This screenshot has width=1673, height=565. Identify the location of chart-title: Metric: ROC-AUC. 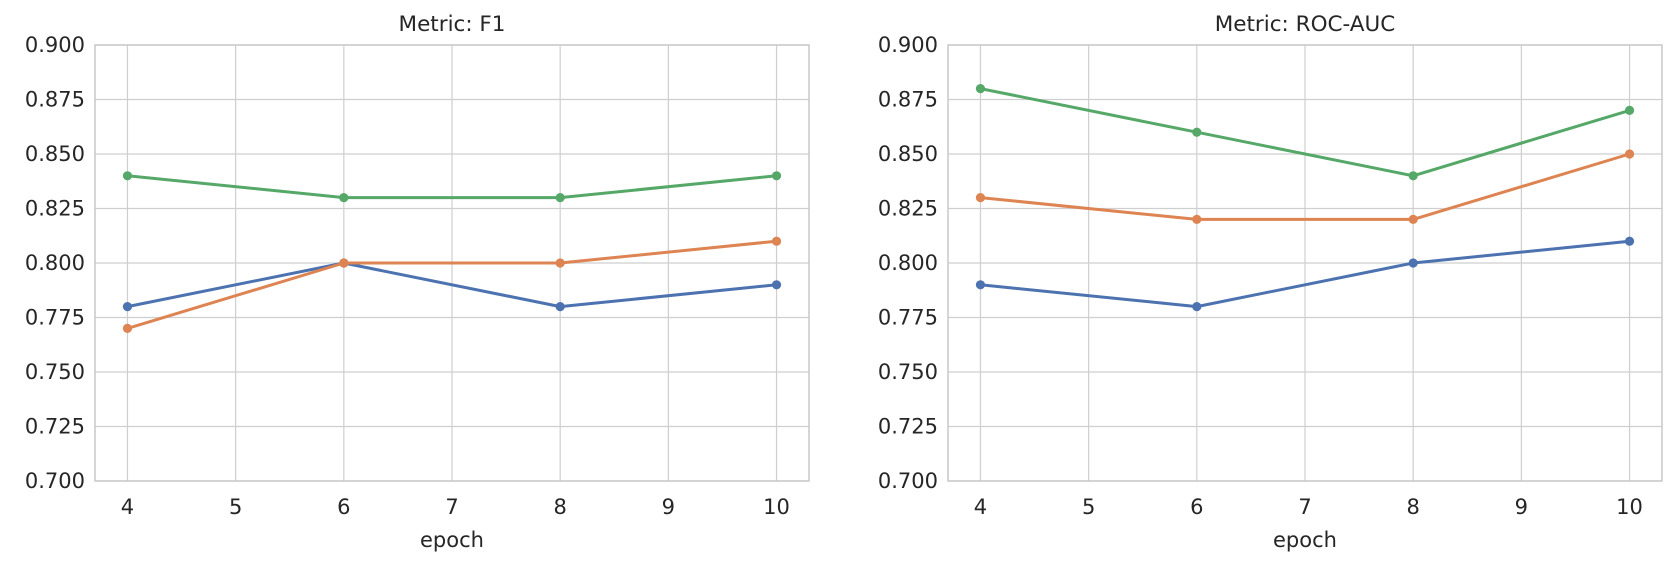
(1305, 24).